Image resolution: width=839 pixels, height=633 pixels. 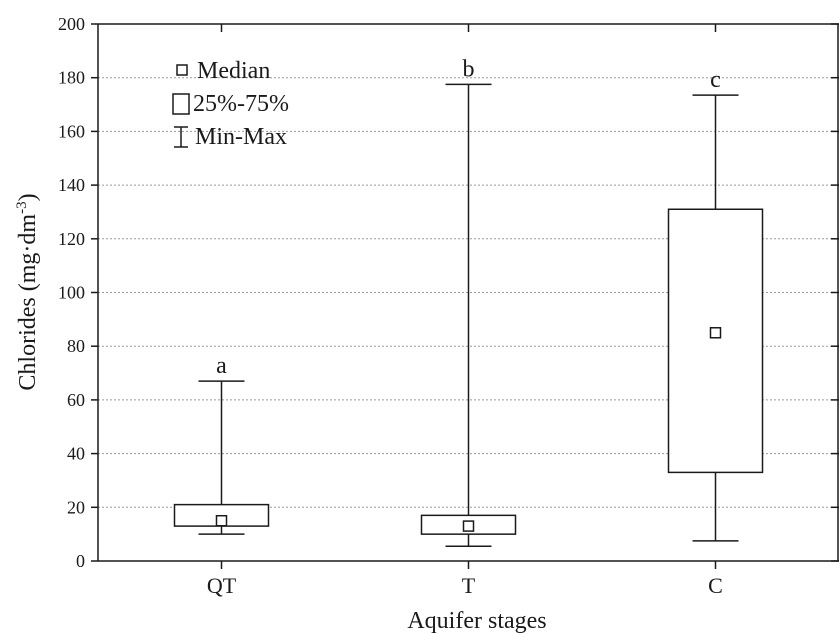 I want to click on box-C: c, so click(x=715, y=304).